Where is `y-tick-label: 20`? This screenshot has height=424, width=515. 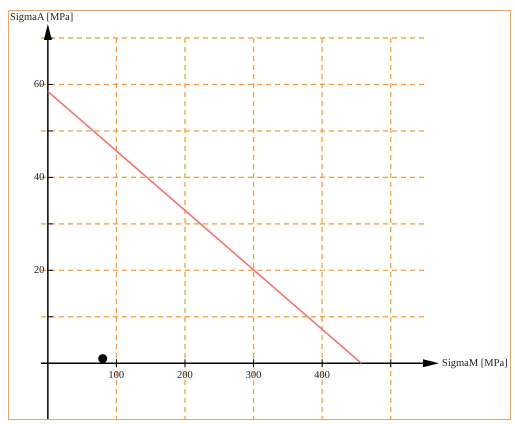
y-tick-label: 20 is located at coordinates (39, 270).